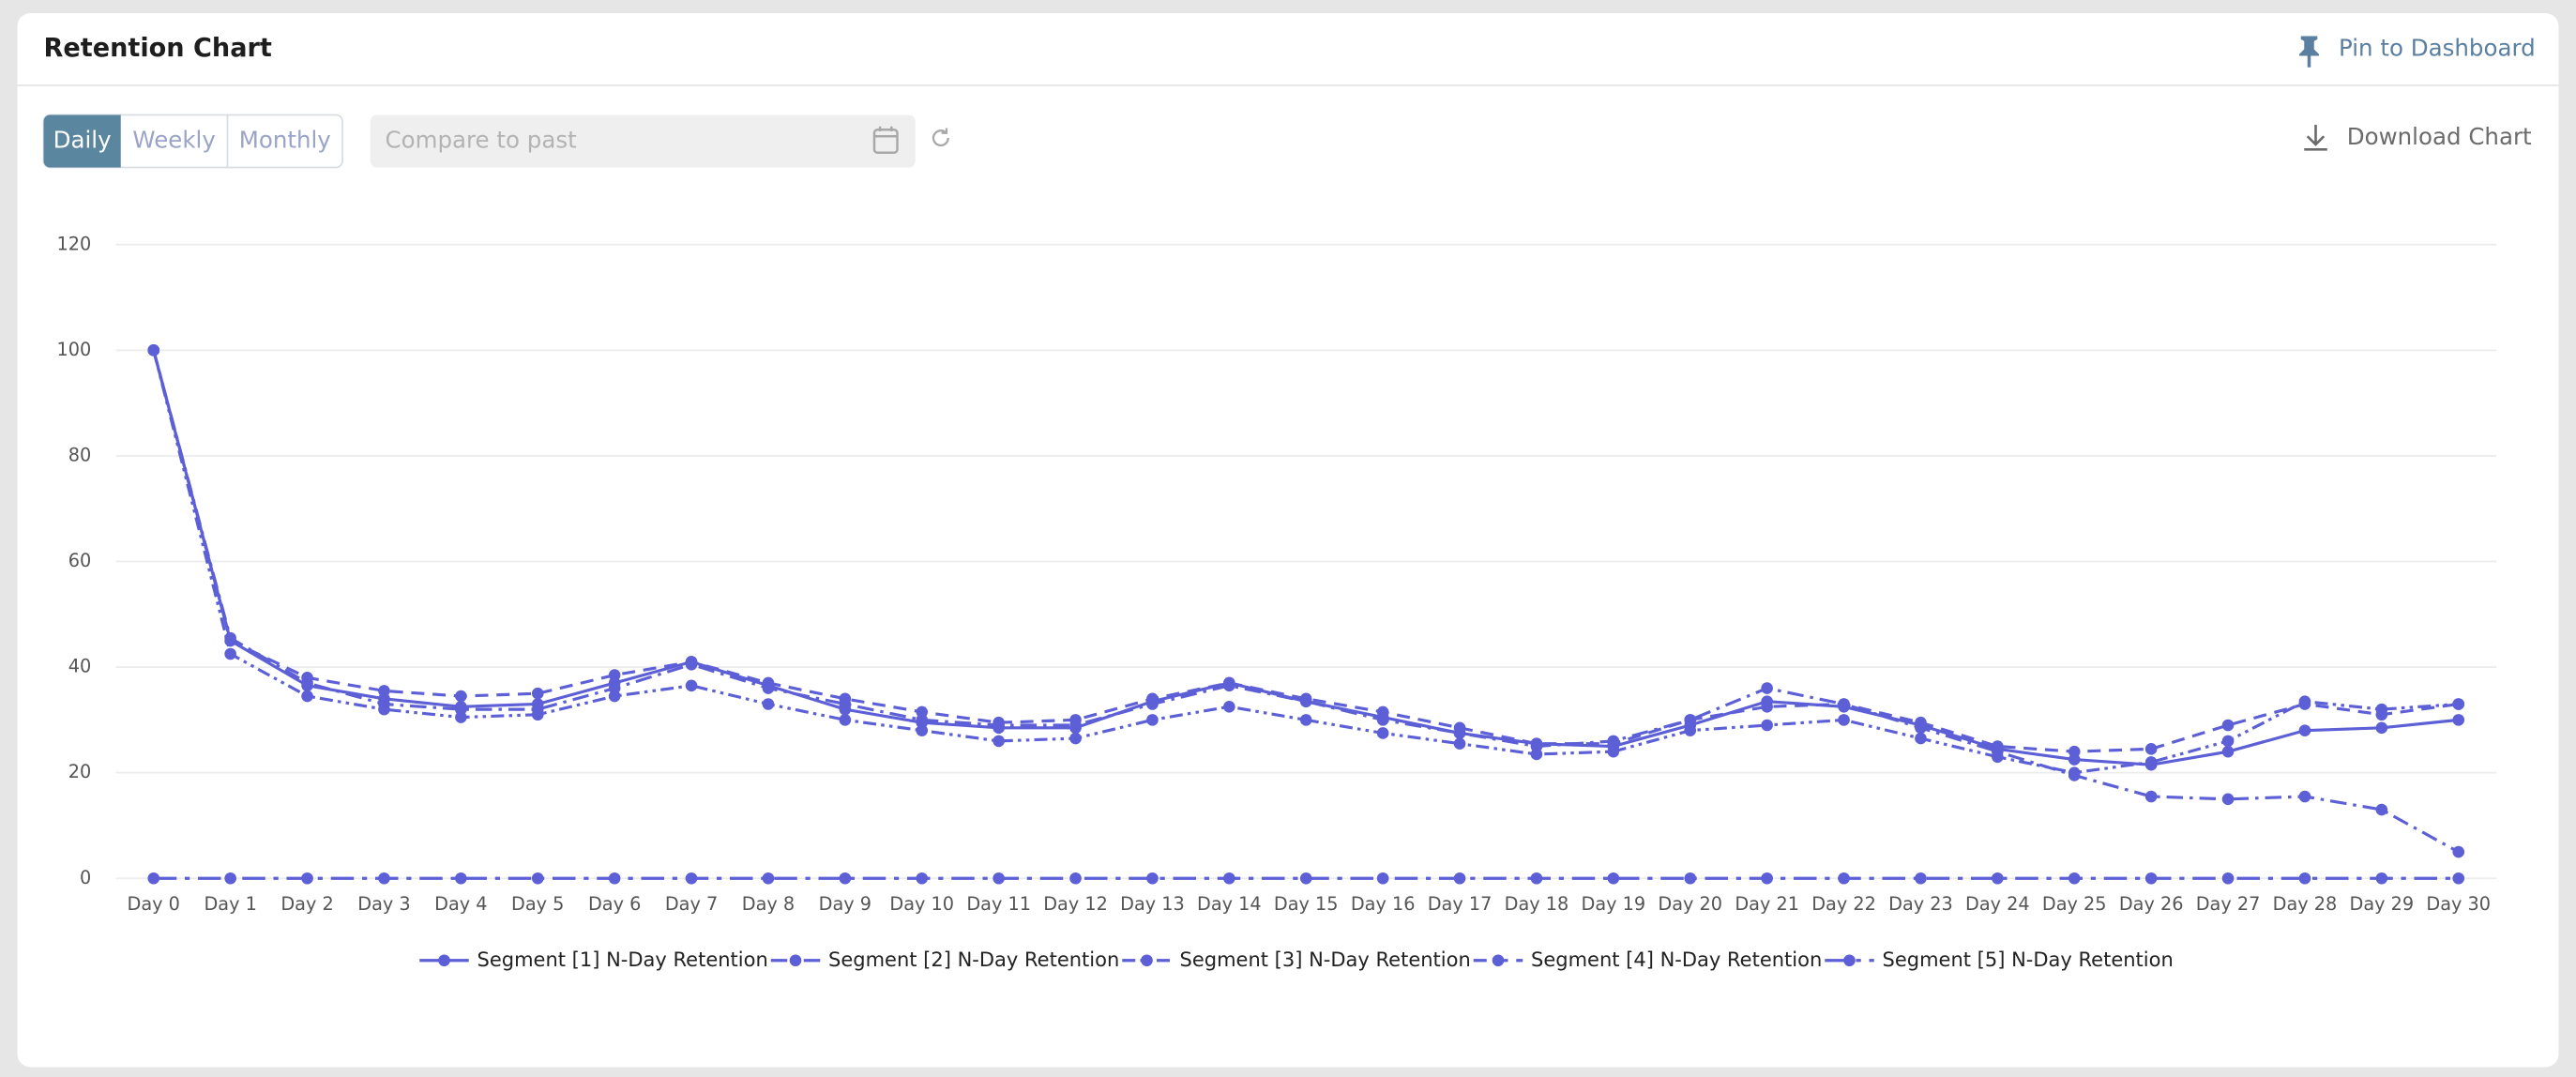 This screenshot has width=2576, height=1077. What do you see at coordinates (2228, 904) in the screenshot?
I see `x-tick-label: Day 27` at bounding box center [2228, 904].